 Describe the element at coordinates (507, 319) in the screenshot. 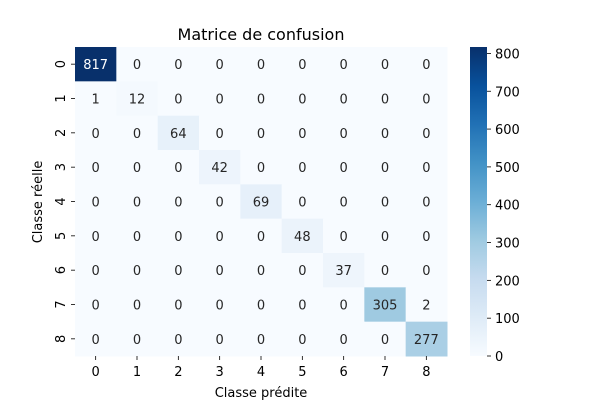

I see `colorbar-tick-label: 100` at that location.